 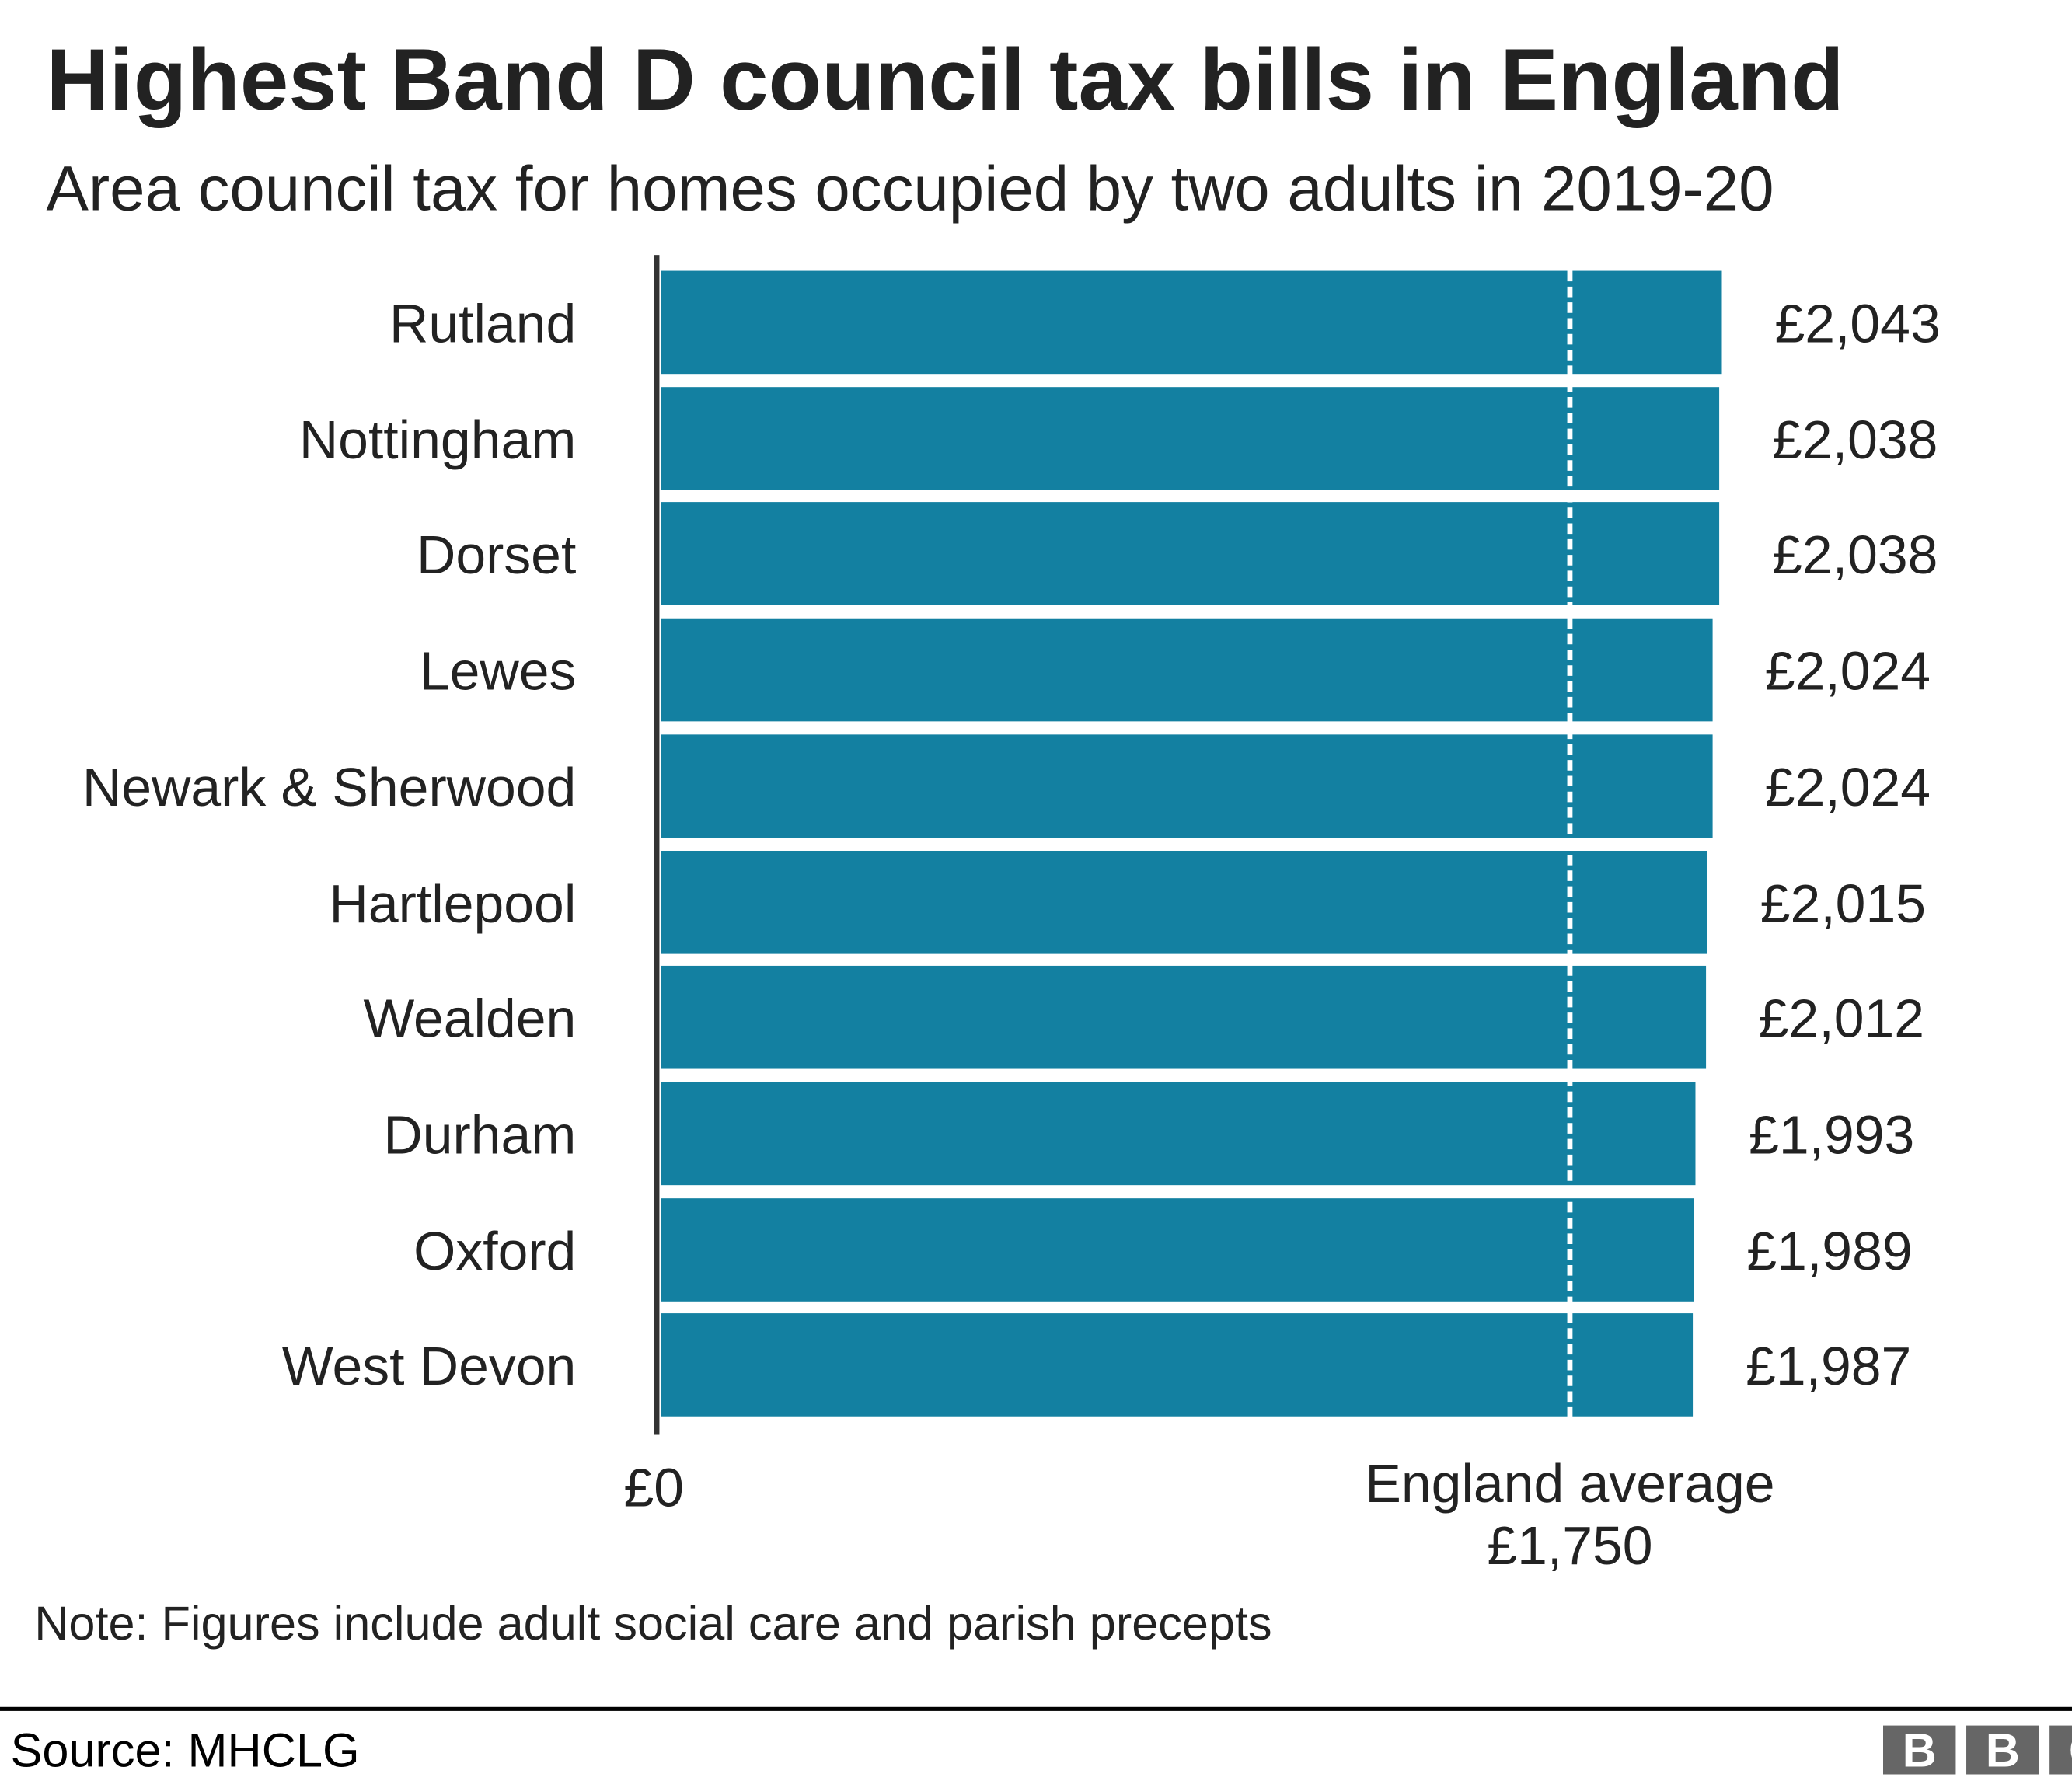 I want to click on category-label: Nottingham, so click(x=437, y=439).